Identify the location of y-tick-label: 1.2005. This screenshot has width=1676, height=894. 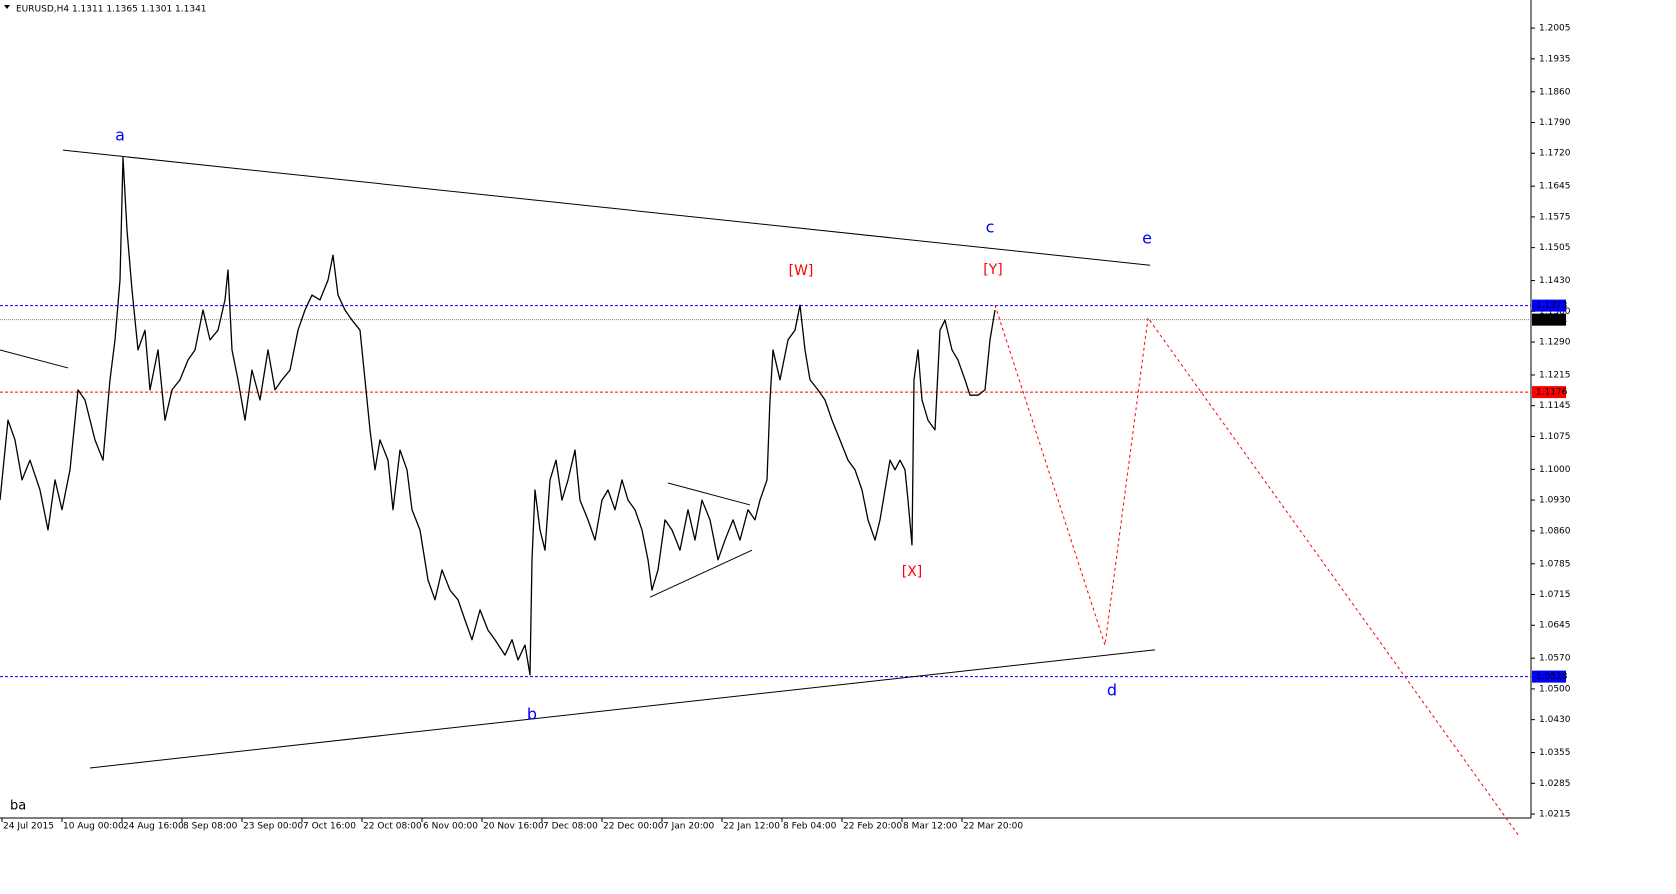
(1555, 29).